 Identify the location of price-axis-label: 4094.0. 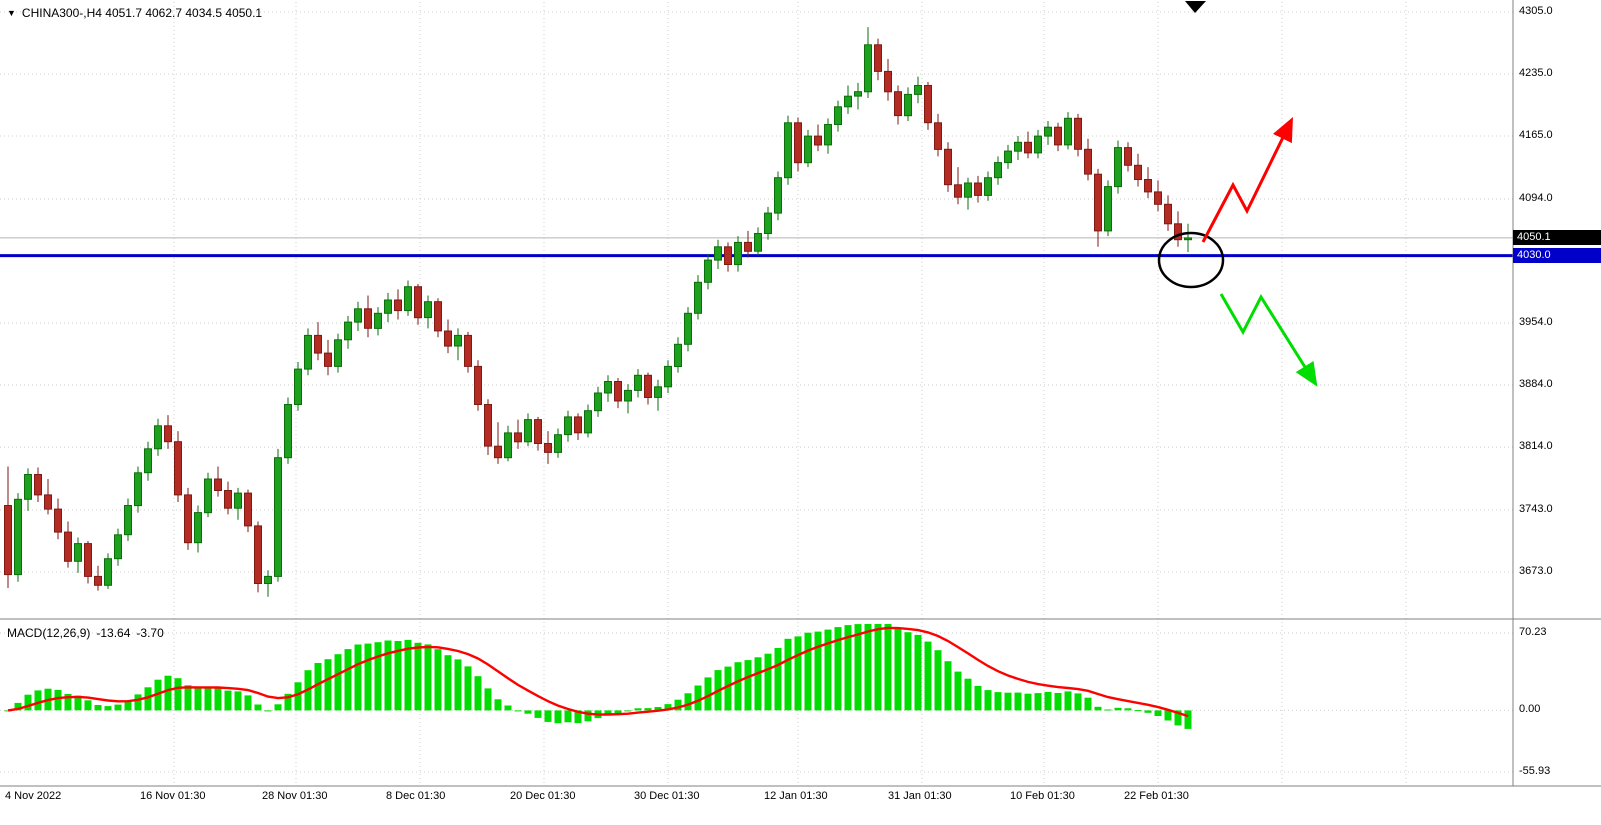
(1536, 198).